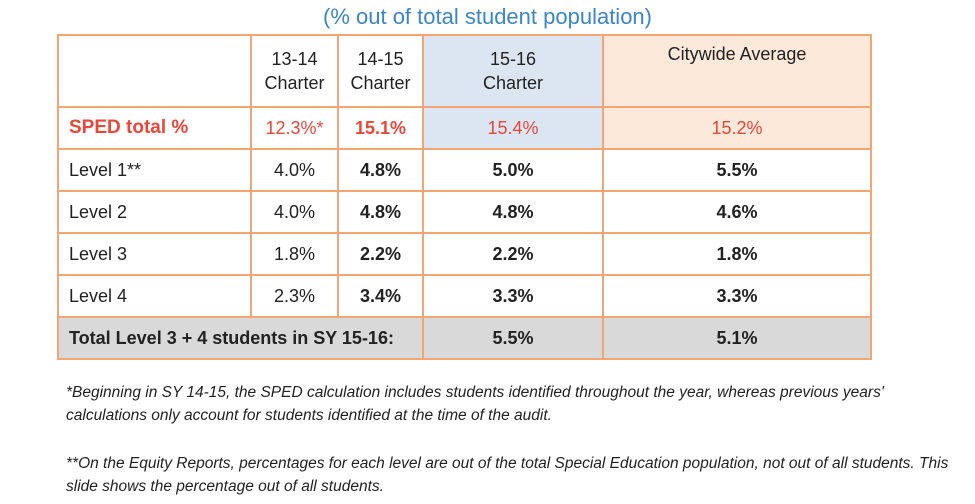 The height and width of the screenshot is (504, 975). I want to click on table-row-level-4: Level 4 2.3% 3.4% 3.3% 3.3%, so click(464, 296).